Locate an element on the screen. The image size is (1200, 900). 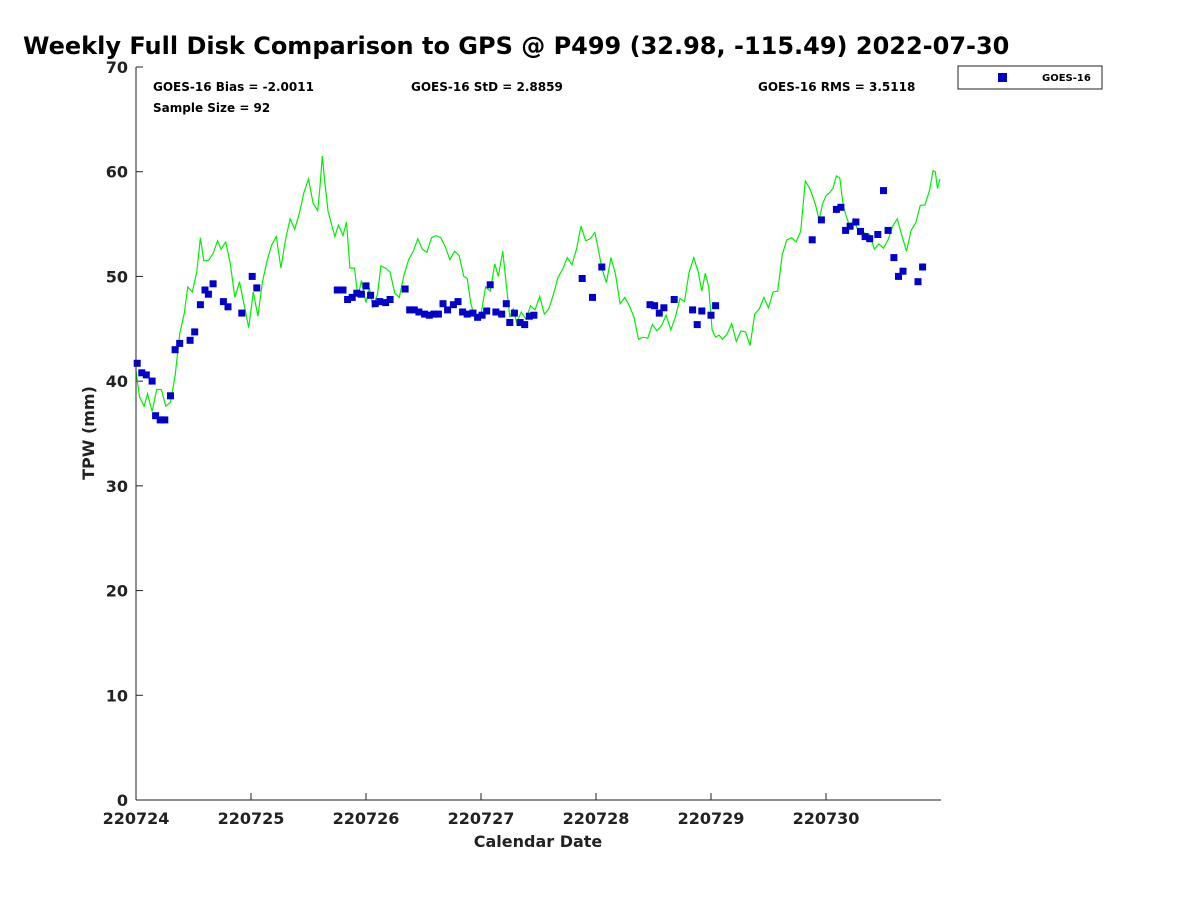
x-tick-label: 220726 is located at coordinates (366, 818).